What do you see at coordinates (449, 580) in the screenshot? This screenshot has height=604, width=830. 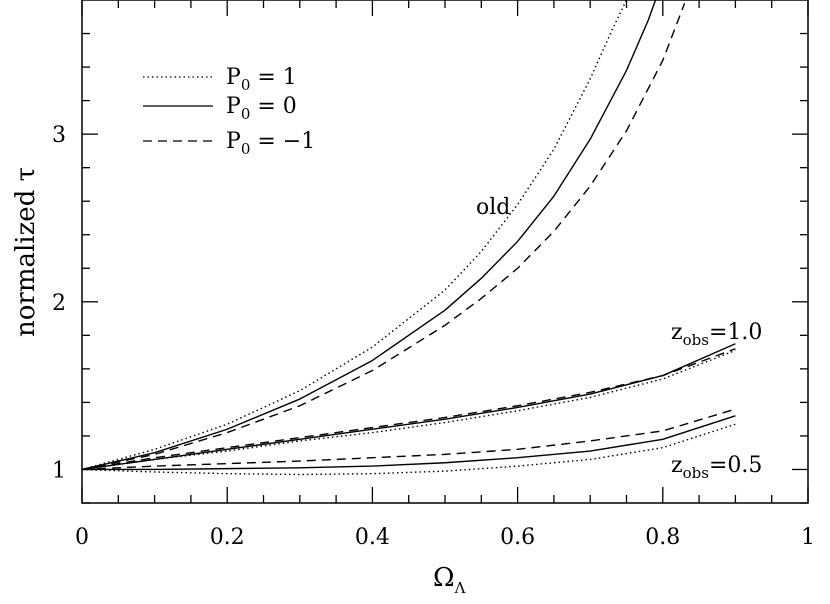 I see `x-axis-title: ΩΛ` at bounding box center [449, 580].